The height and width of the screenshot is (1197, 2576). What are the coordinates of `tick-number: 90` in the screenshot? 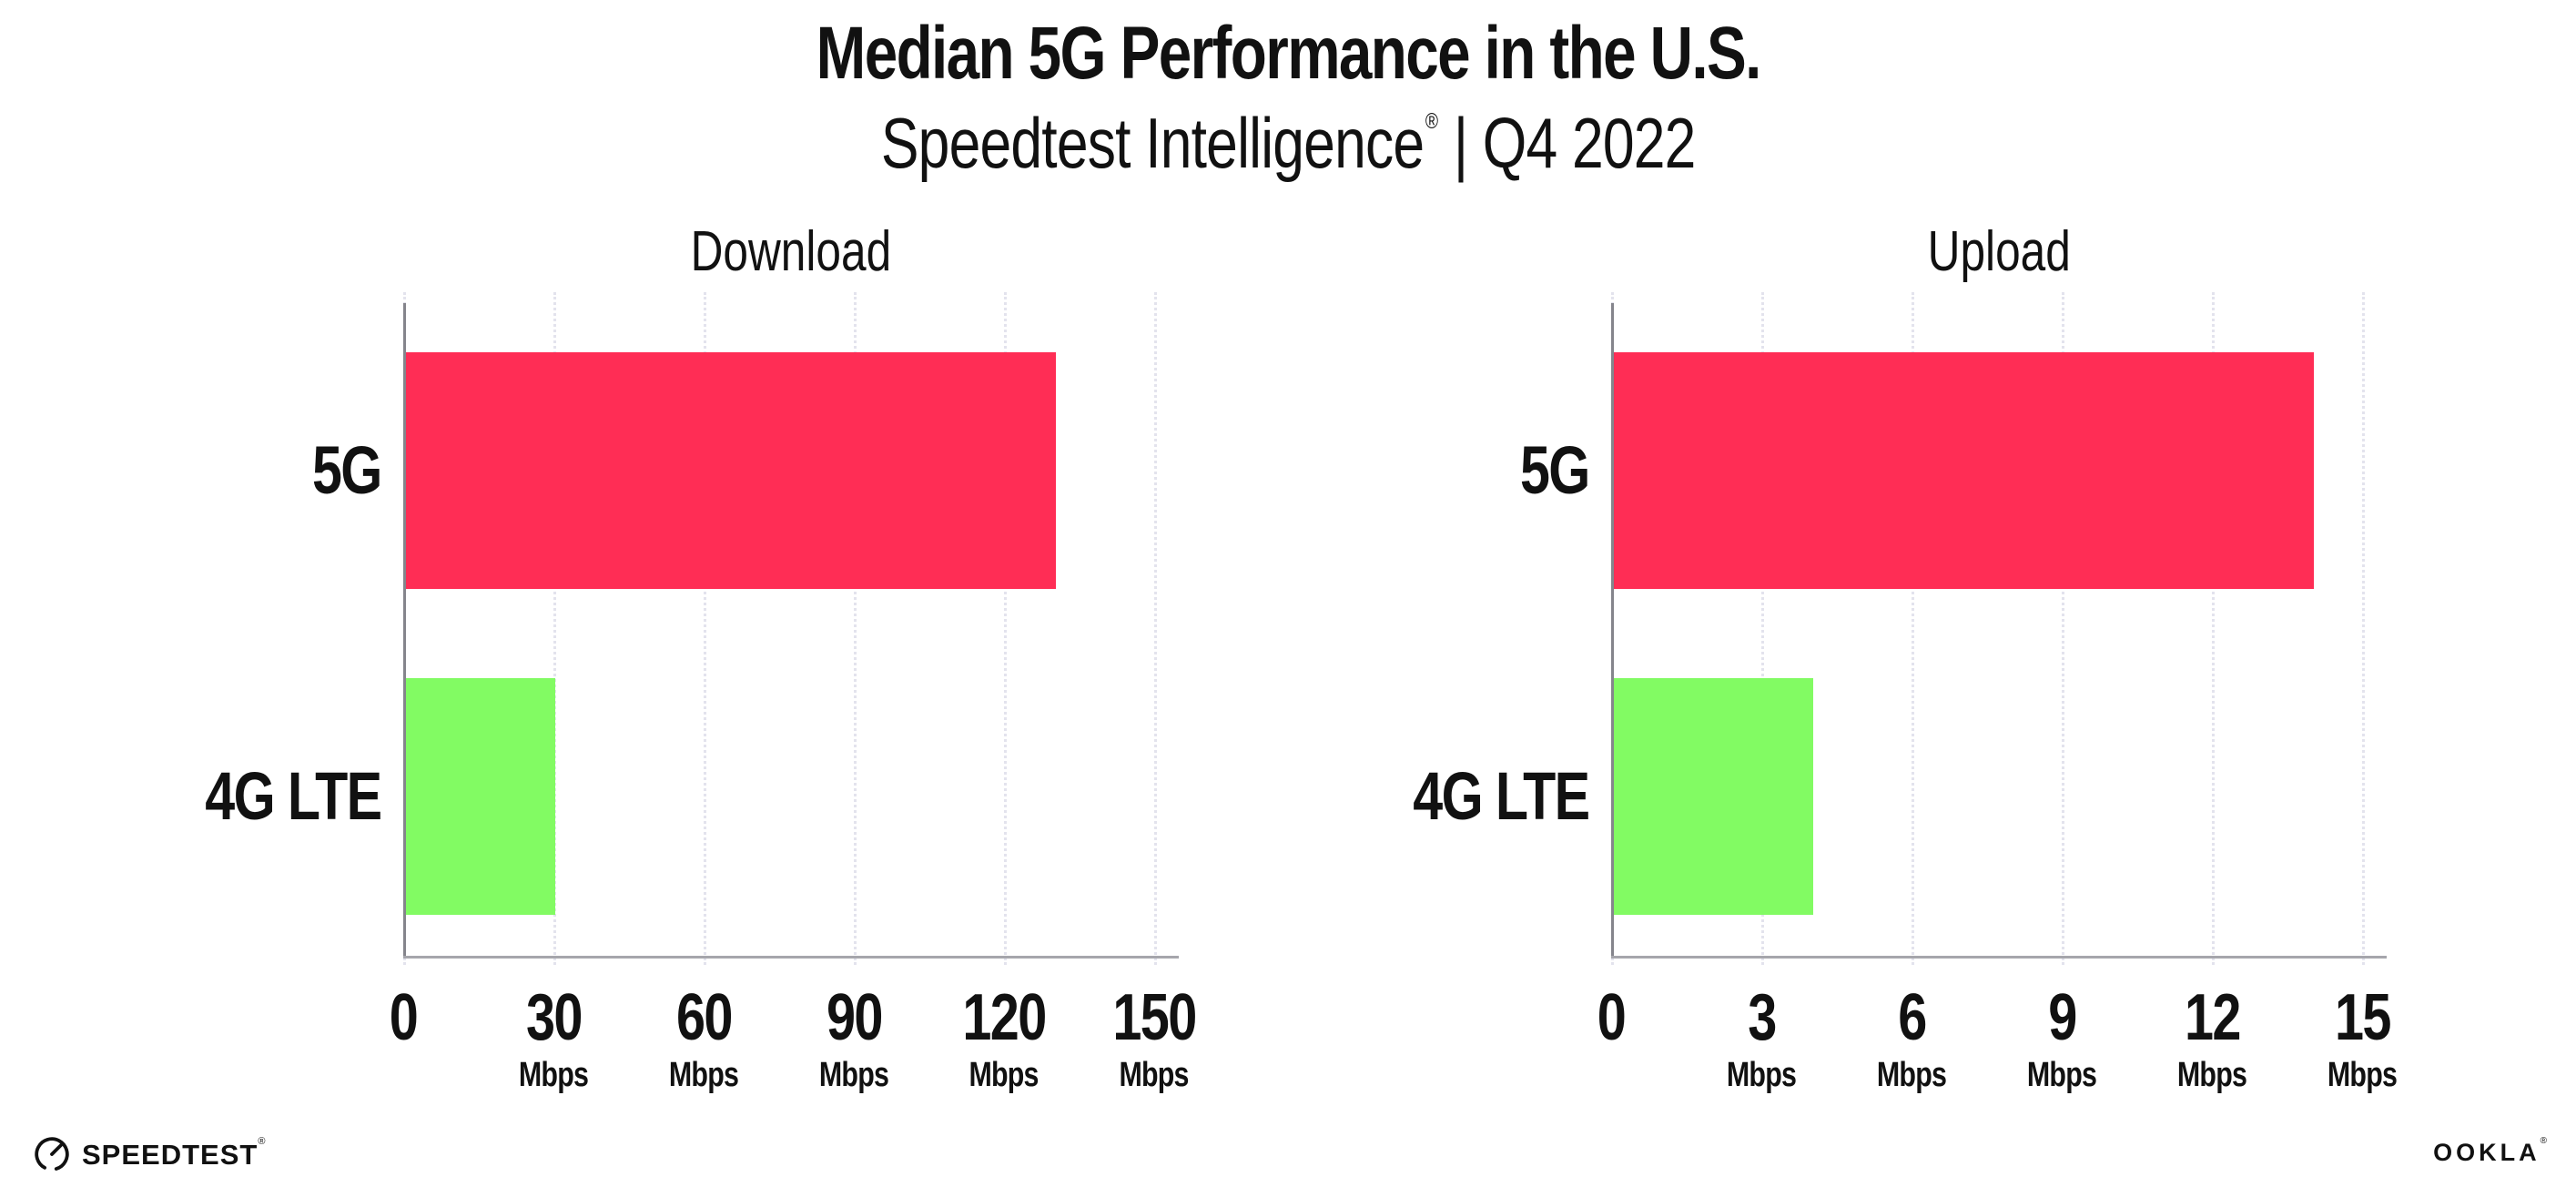 It's located at (853, 1018).